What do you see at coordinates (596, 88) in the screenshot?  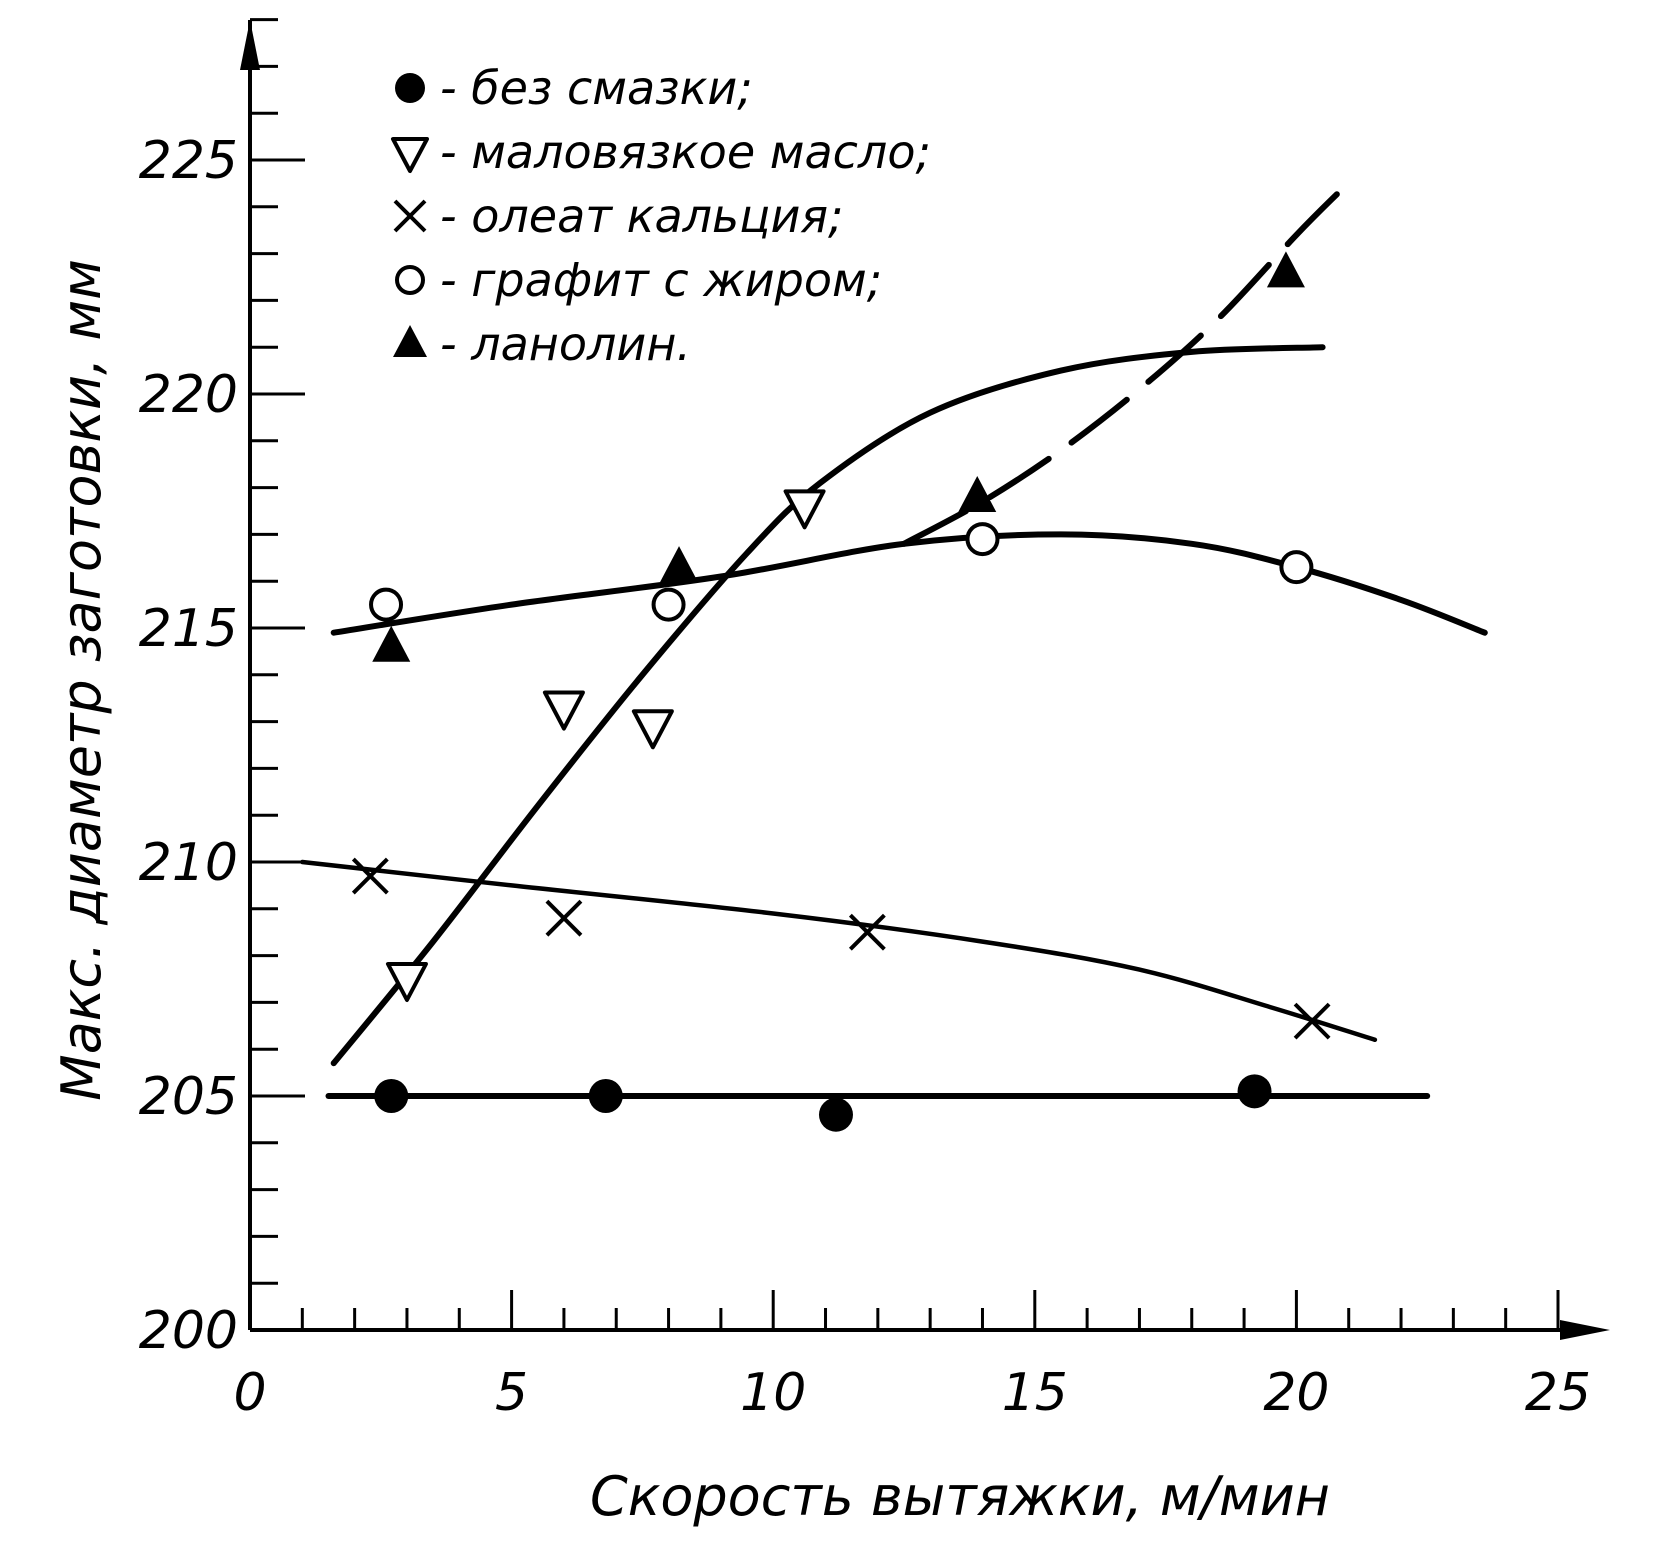 I see `legend-label: - без смазки;` at bounding box center [596, 88].